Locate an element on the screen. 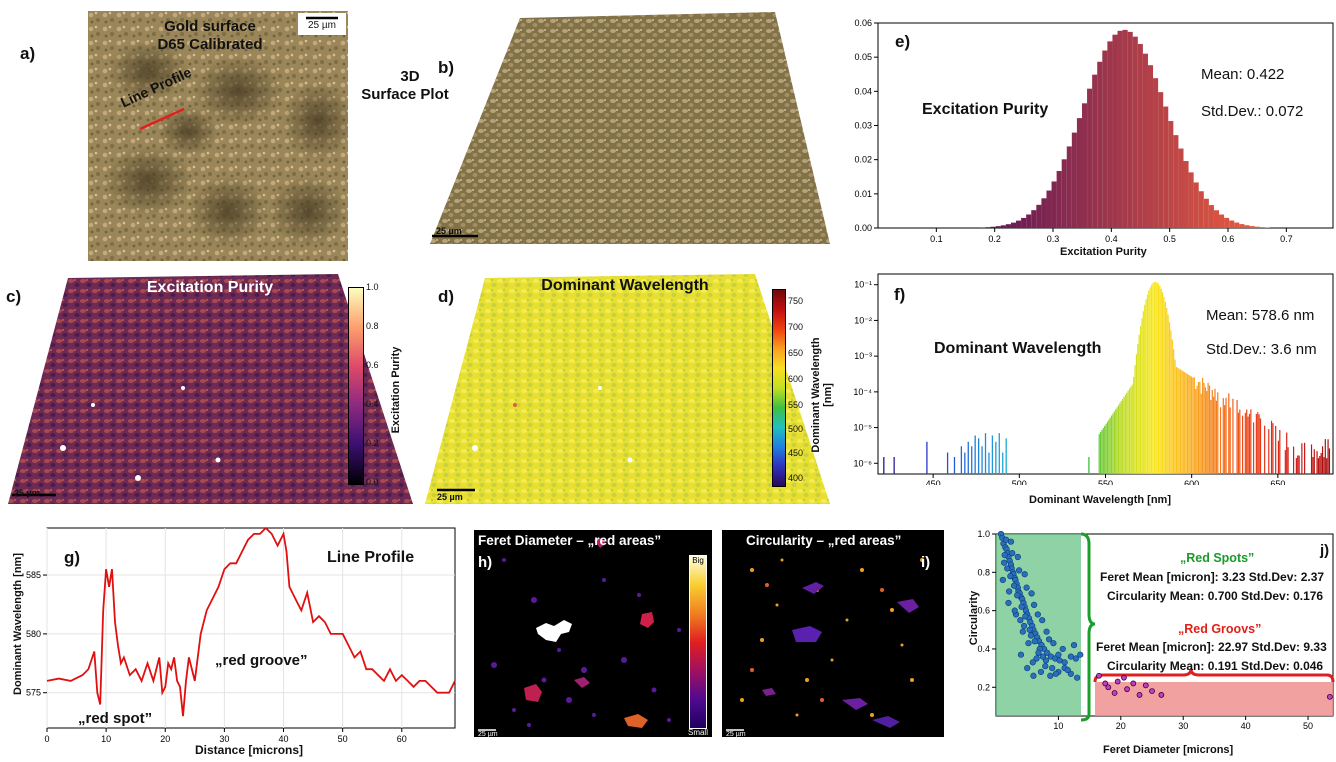 This screenshot has width=1336, height=762. x-tick-label: 0.2 is located at coordinates (994, 239).